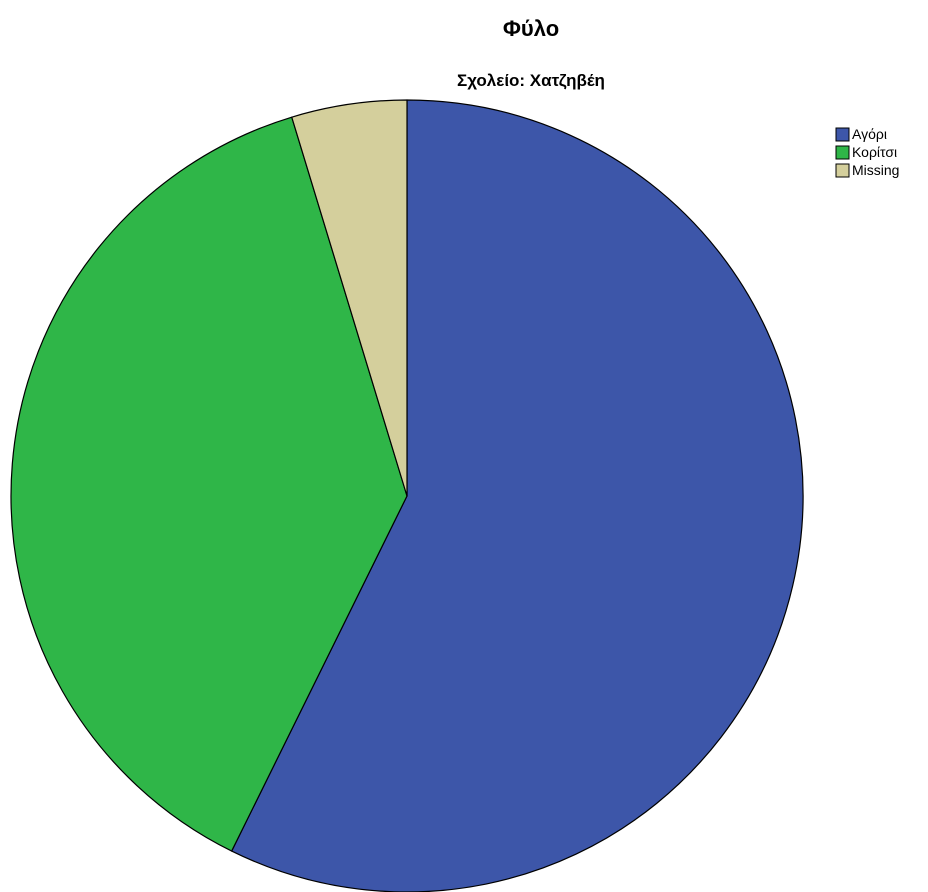 This screenshot has width=928, height=892. Describe the element at coordinates (531, 80) in the screenshot. I see `chart-subtitle: Σχολείο: Χατζηβέη` at that location.